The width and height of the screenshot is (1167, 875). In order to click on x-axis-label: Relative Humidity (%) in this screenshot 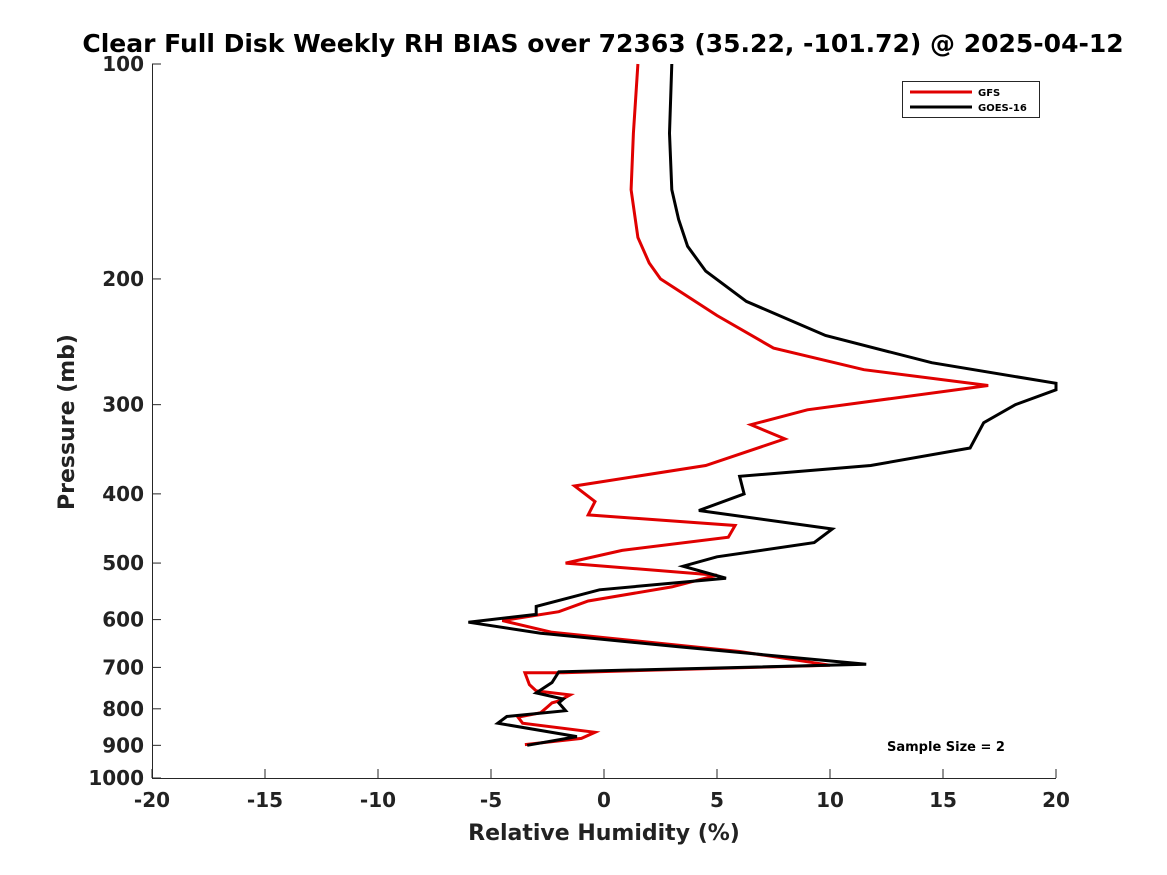, I will do `click(604, 833)`.